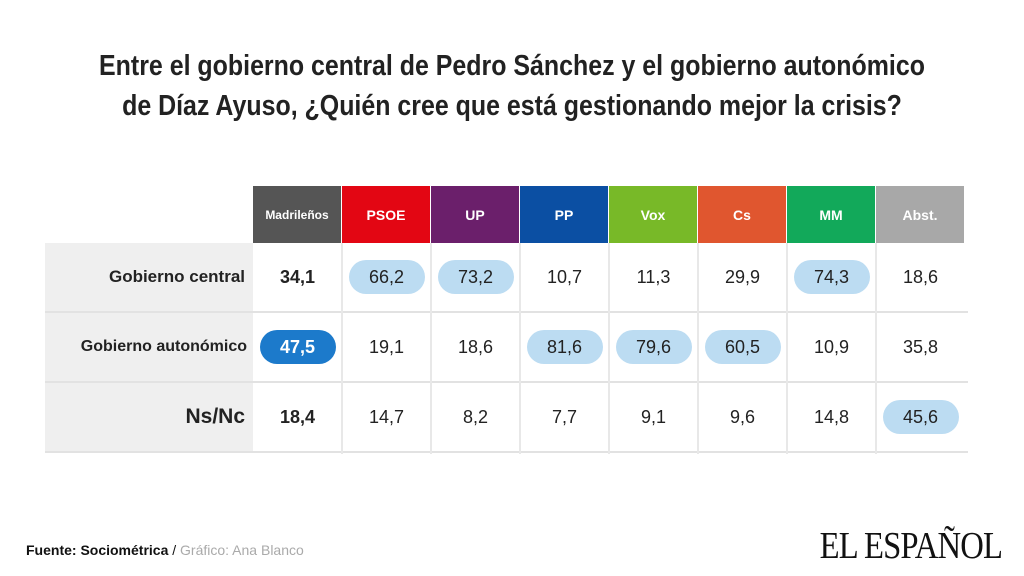 The height and width of the screenshot is (576, 1024). I want to click on row-label: Gobierno central, so click(176, 276).